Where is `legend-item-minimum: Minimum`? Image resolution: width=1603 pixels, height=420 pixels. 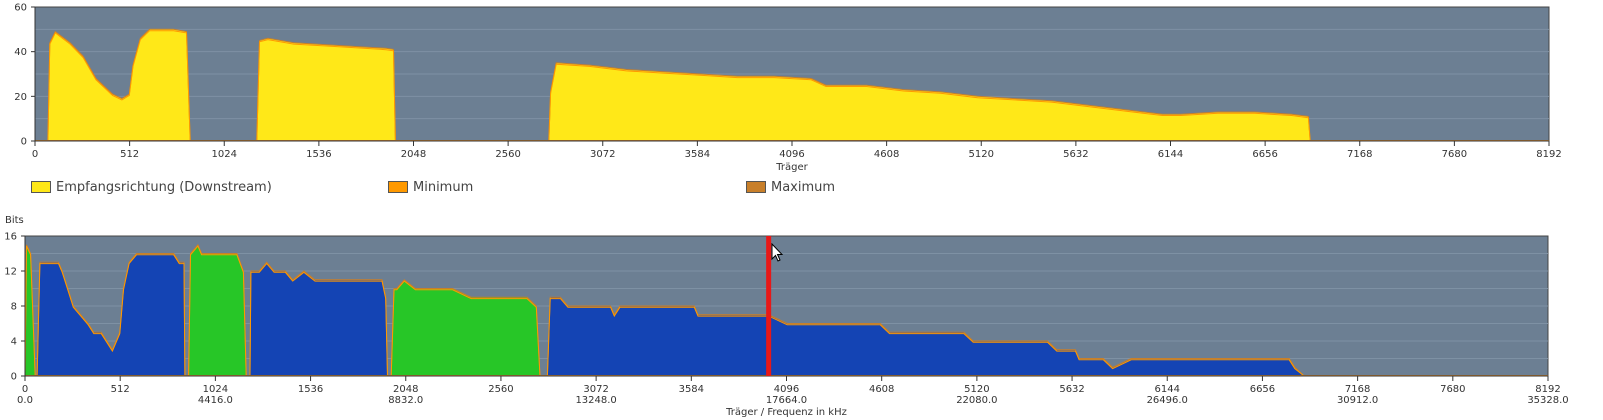
legend-item-minimum: Minimum is located at coordinates (430, 187).